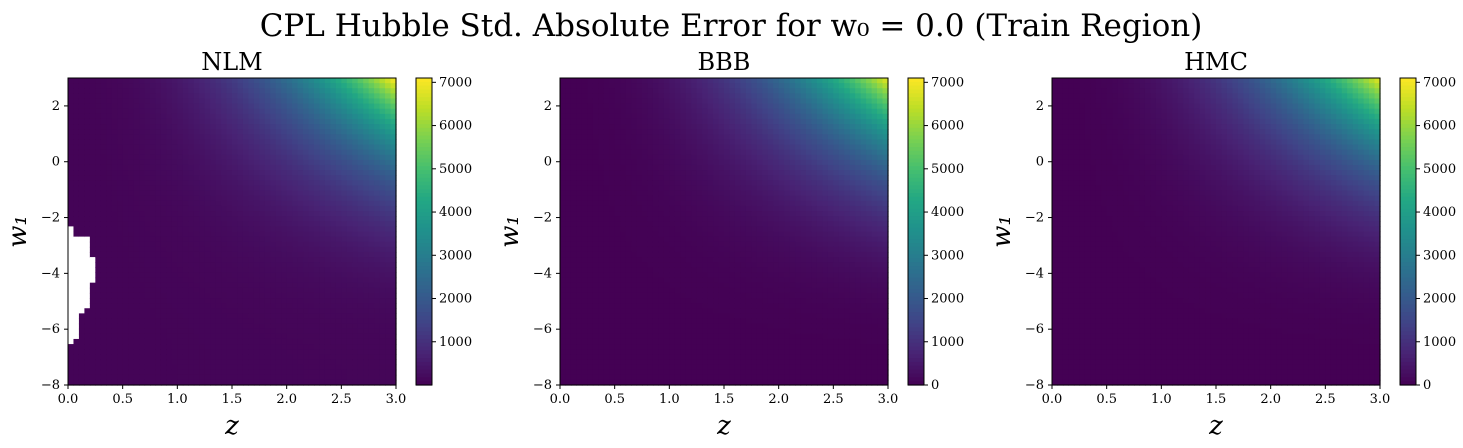 The height and width of the screenshot is (448, 1463). What do you see at coordinates (424, 134) in the screenshot?
I see `colorbar-segment` at bounding box center [424, 134].